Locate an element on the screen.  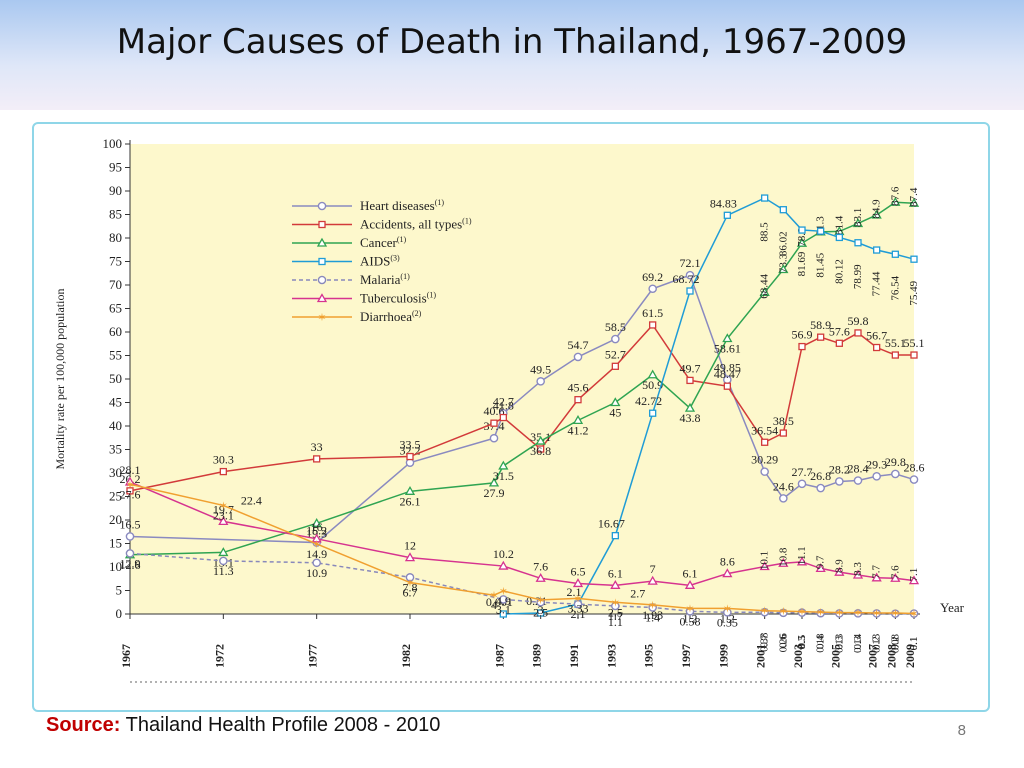
x-tick-label: 1997 is located at coordinates (686, 656).